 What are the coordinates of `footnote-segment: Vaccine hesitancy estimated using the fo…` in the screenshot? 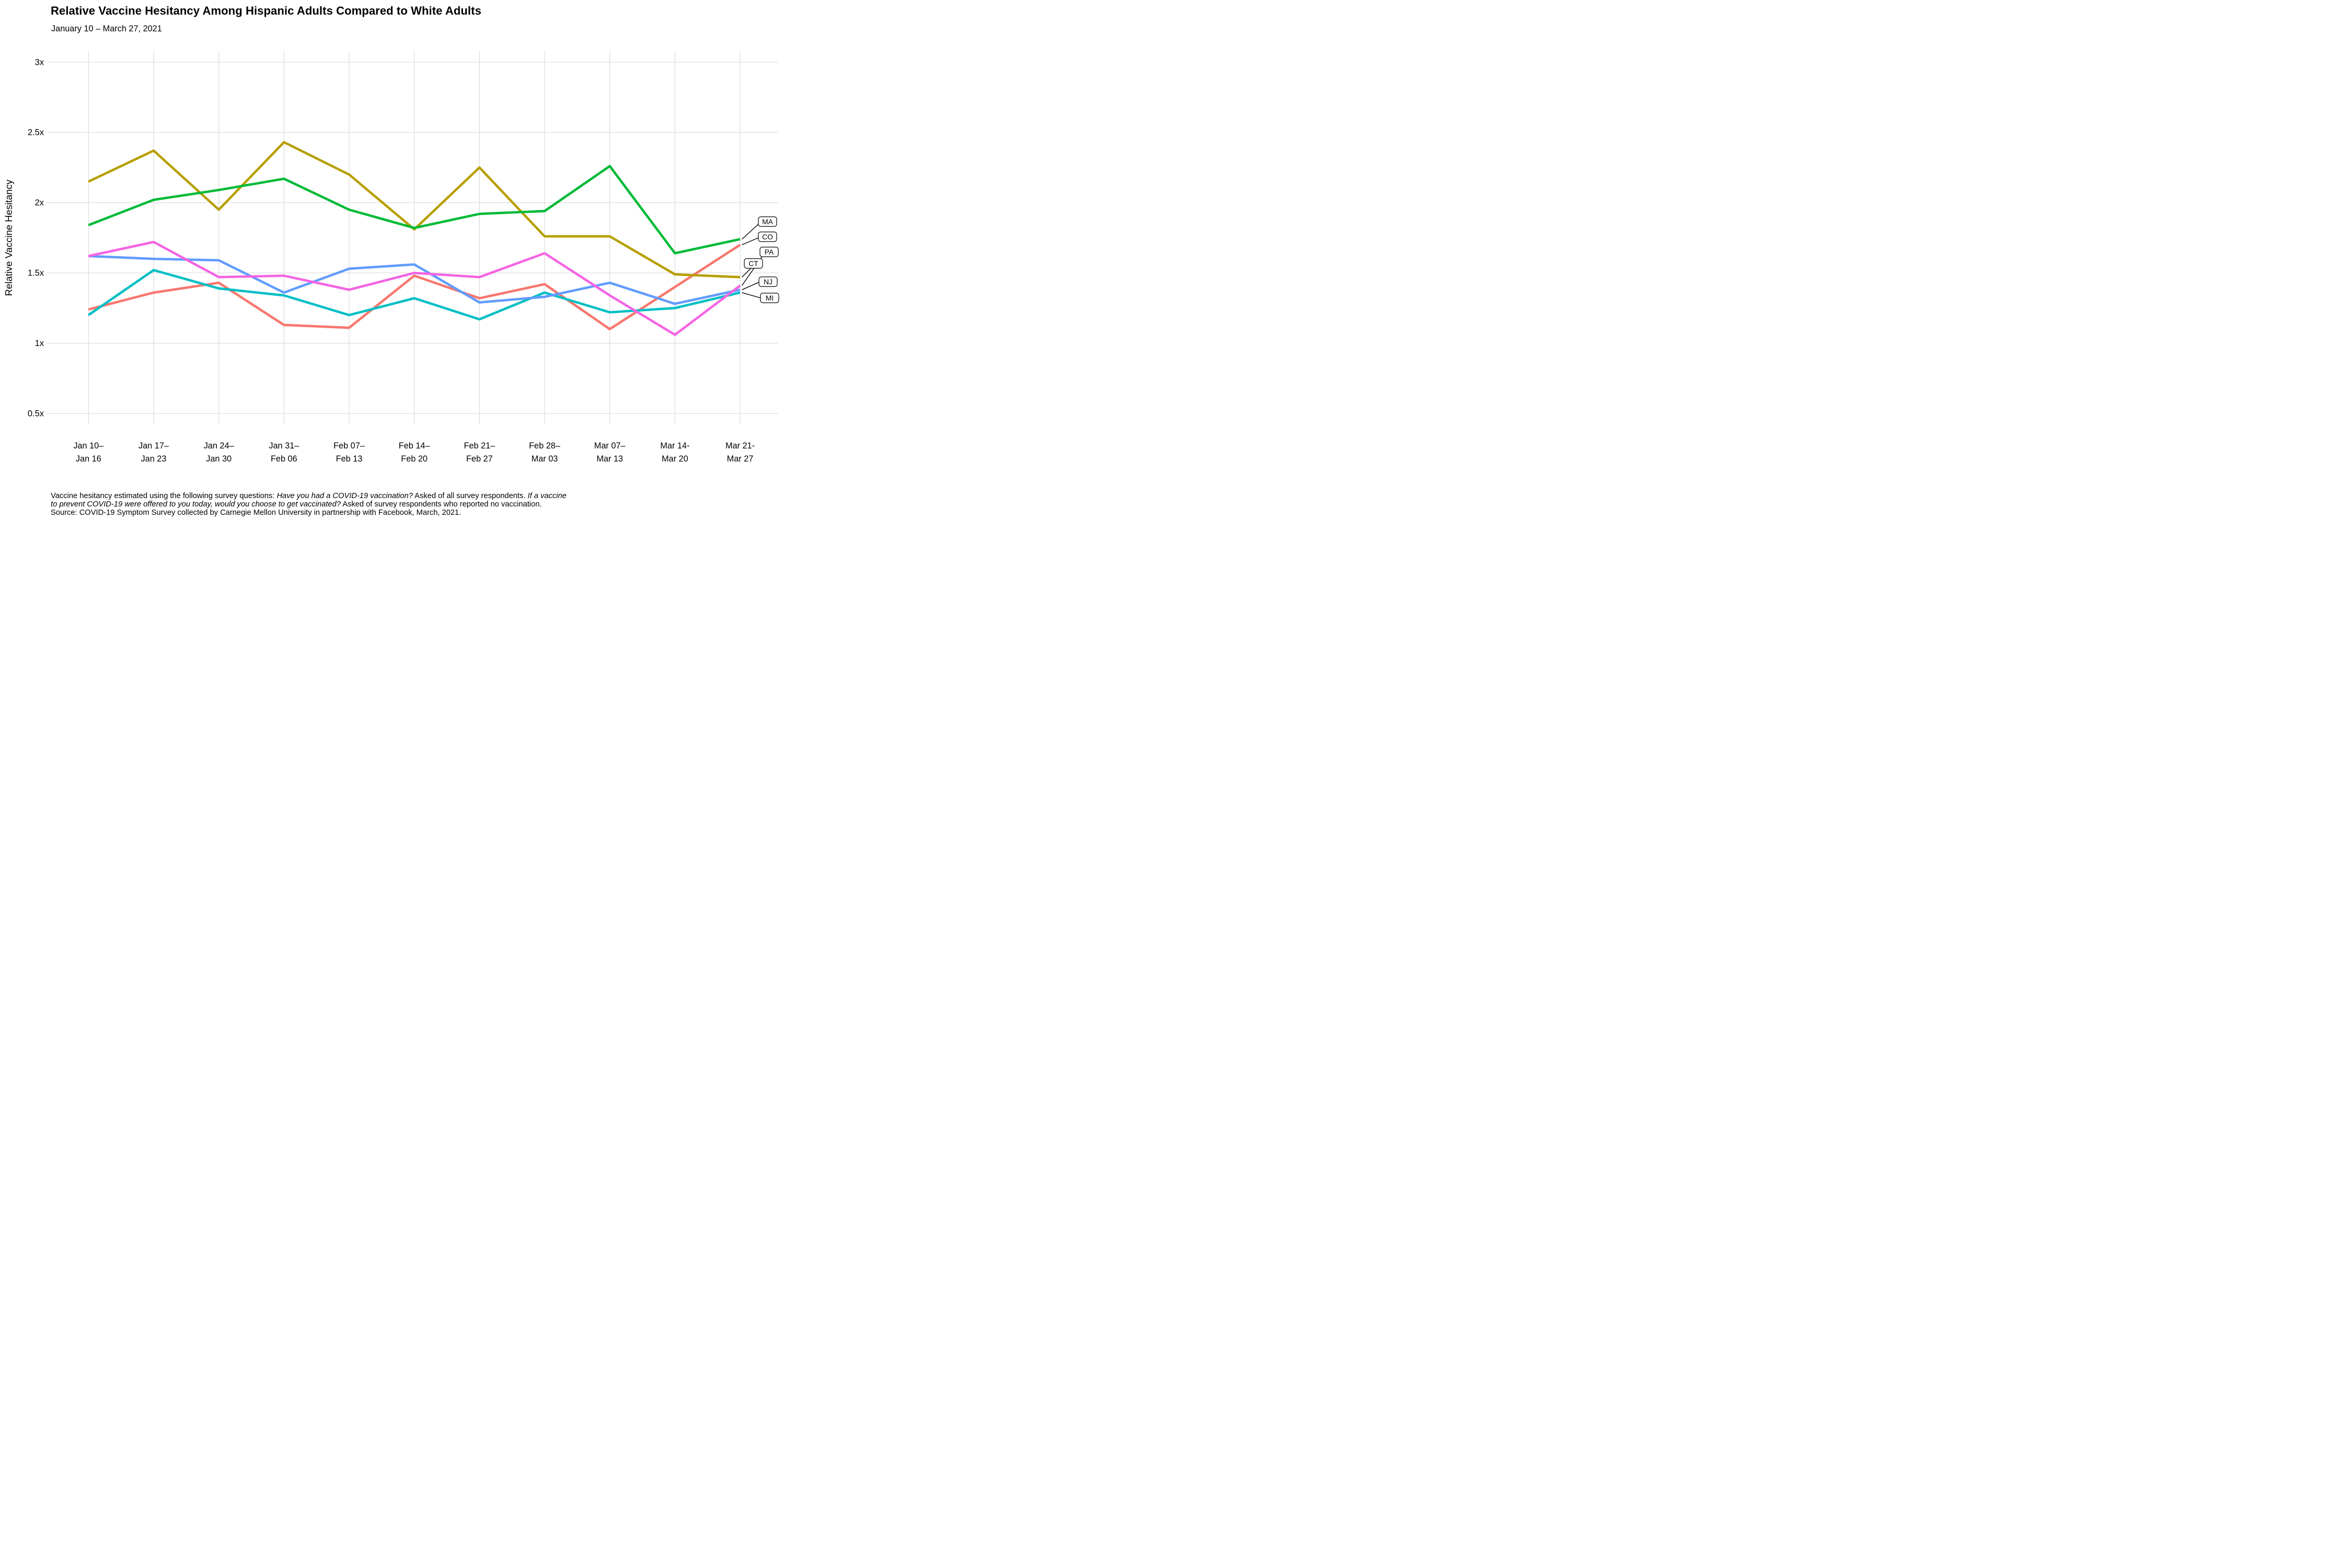 It's located at (164, 496).